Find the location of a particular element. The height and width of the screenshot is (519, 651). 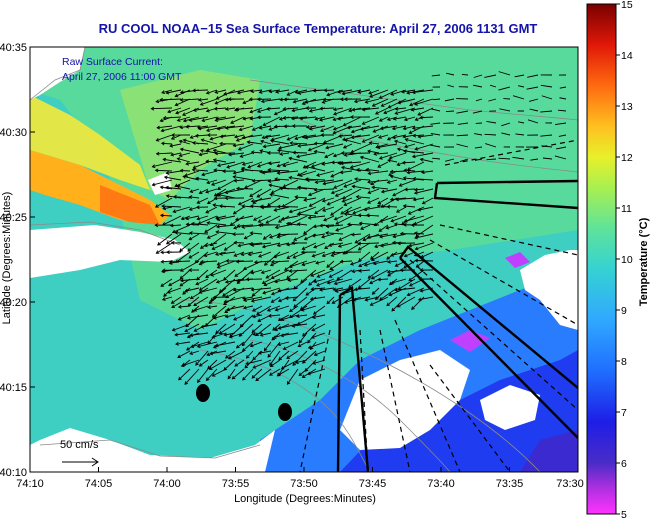

y-tick-label: 40:10 is located at coordinates (13, 473).